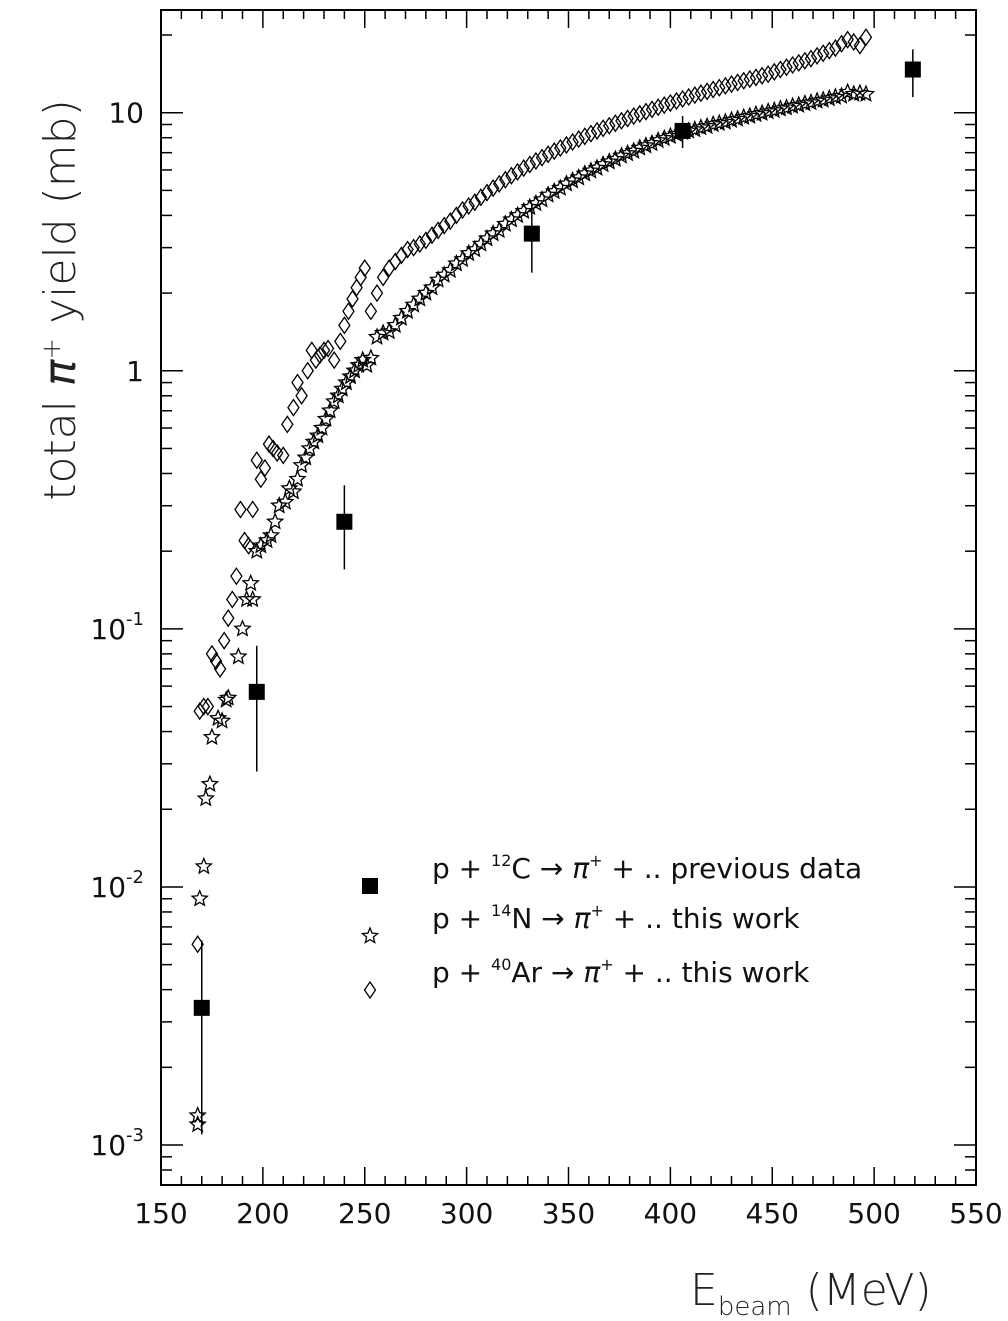 This screenshot has width=1008, height=1321. What do you see at coordinates (670, 1213) in the screenshot?
I see `x-tick-label: 400` at bounding box center [670, 1213].